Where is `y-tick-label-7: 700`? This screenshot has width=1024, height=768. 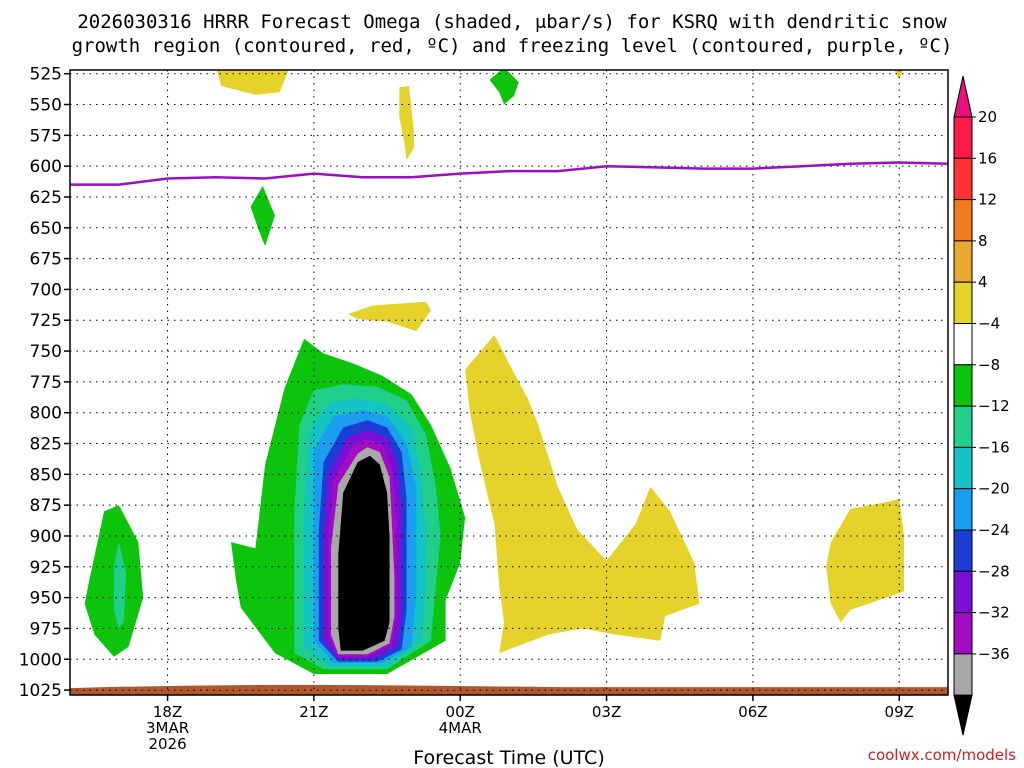 y-tick-label-7: 700 is located at coordinates (46, 290).